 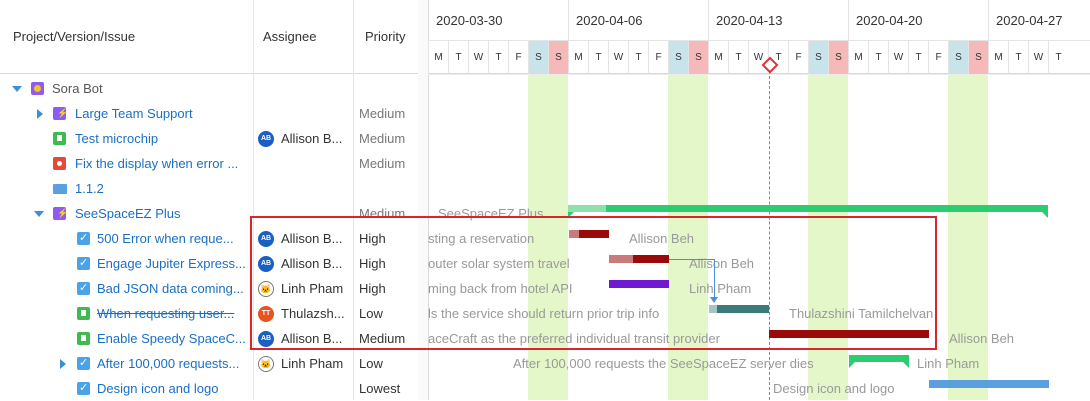 What do you see at coordinates (385, 37) in the screenshot?
I see `column-header-priority: Priority` at bounding box center [385, 37].